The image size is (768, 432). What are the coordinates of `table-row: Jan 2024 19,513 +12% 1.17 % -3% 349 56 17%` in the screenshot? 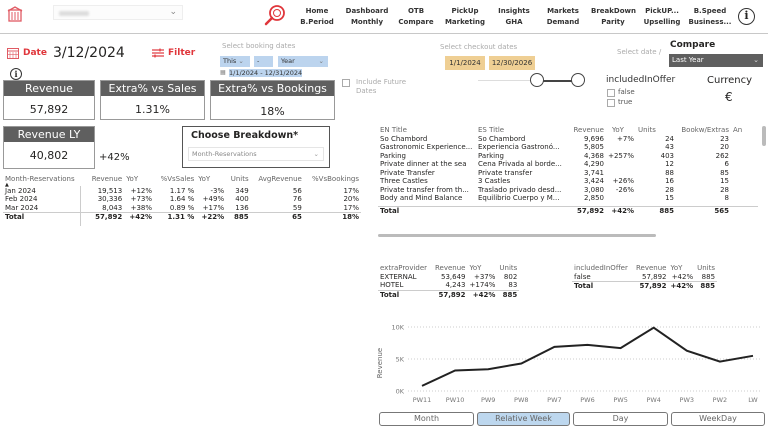 It's located at (182, 191).